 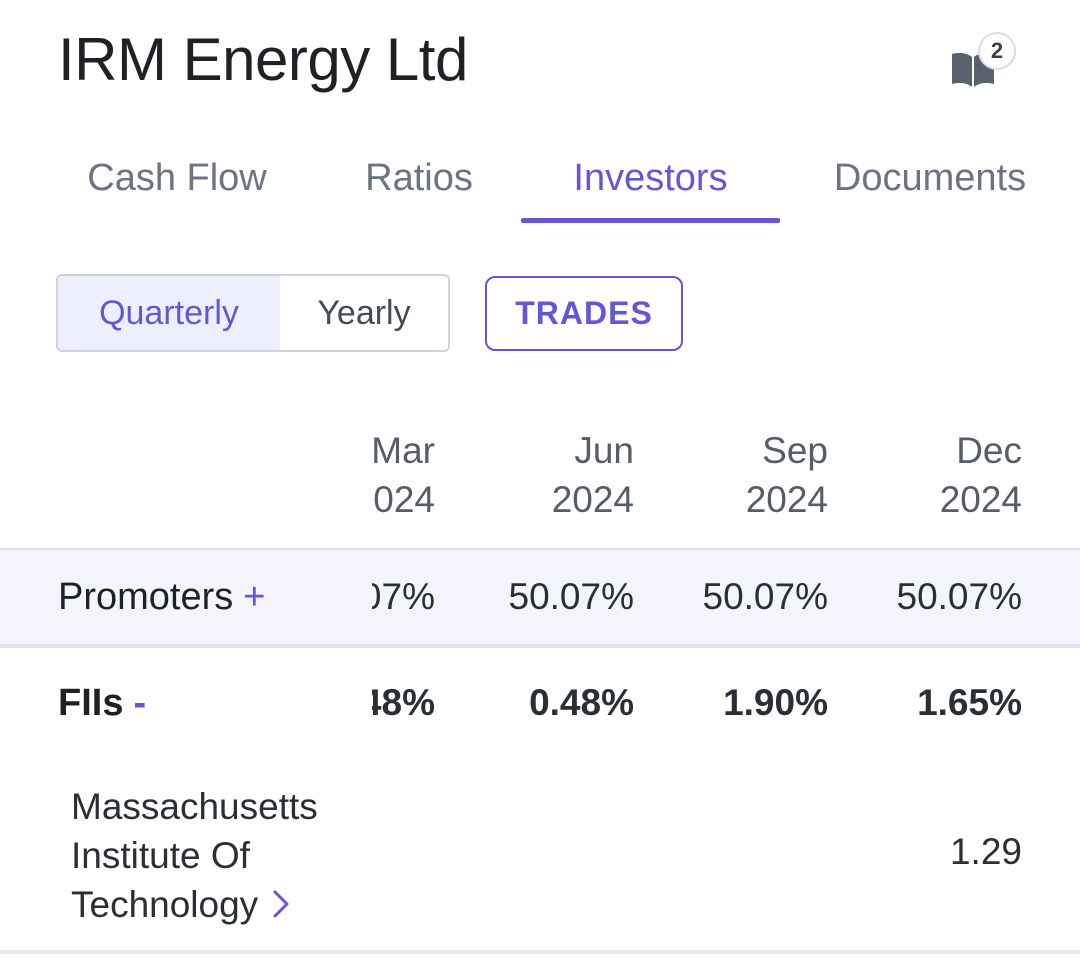 I want to click on column-header: Sep 2024, so click(x=728, y=475).